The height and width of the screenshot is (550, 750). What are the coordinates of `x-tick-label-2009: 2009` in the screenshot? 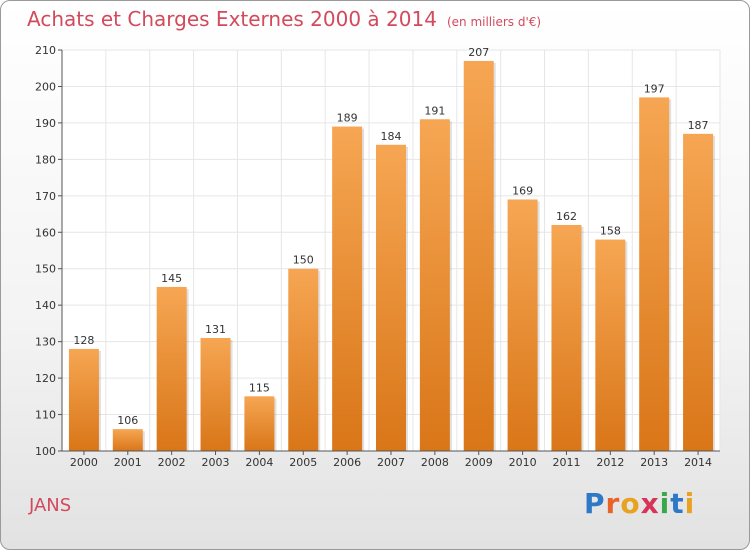 It's located at (479, 462).